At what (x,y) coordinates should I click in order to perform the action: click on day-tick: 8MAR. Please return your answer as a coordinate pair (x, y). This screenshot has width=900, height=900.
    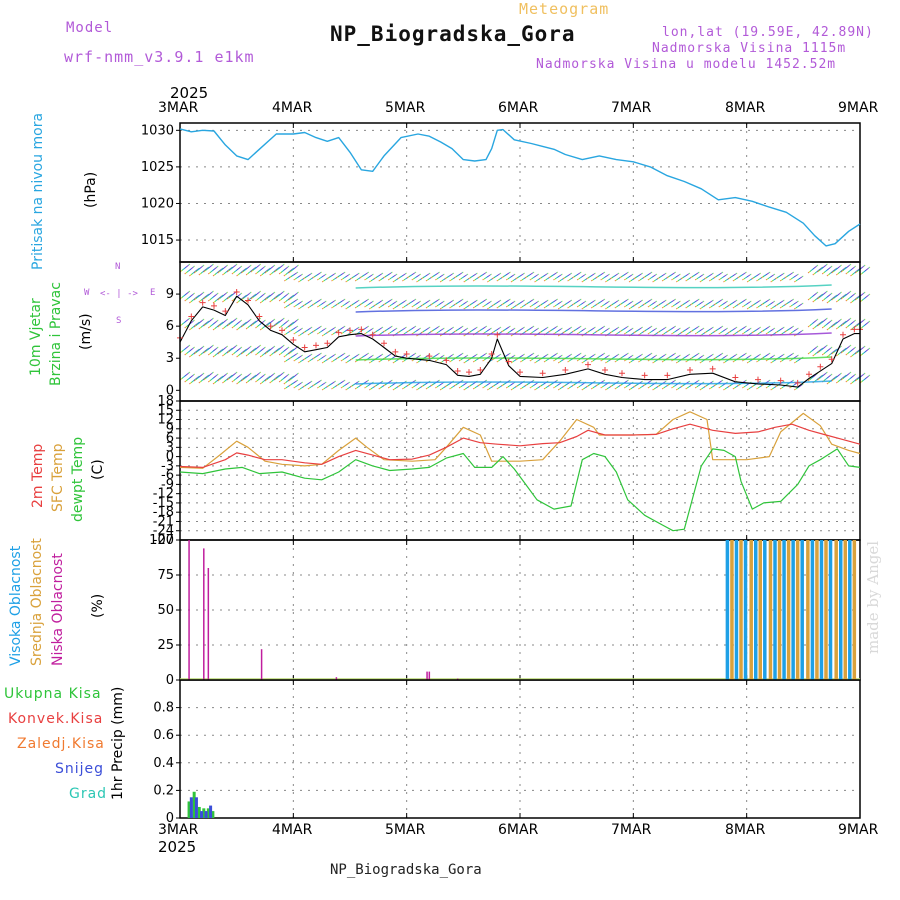
    Looking at the image, I should click on (745, 830).